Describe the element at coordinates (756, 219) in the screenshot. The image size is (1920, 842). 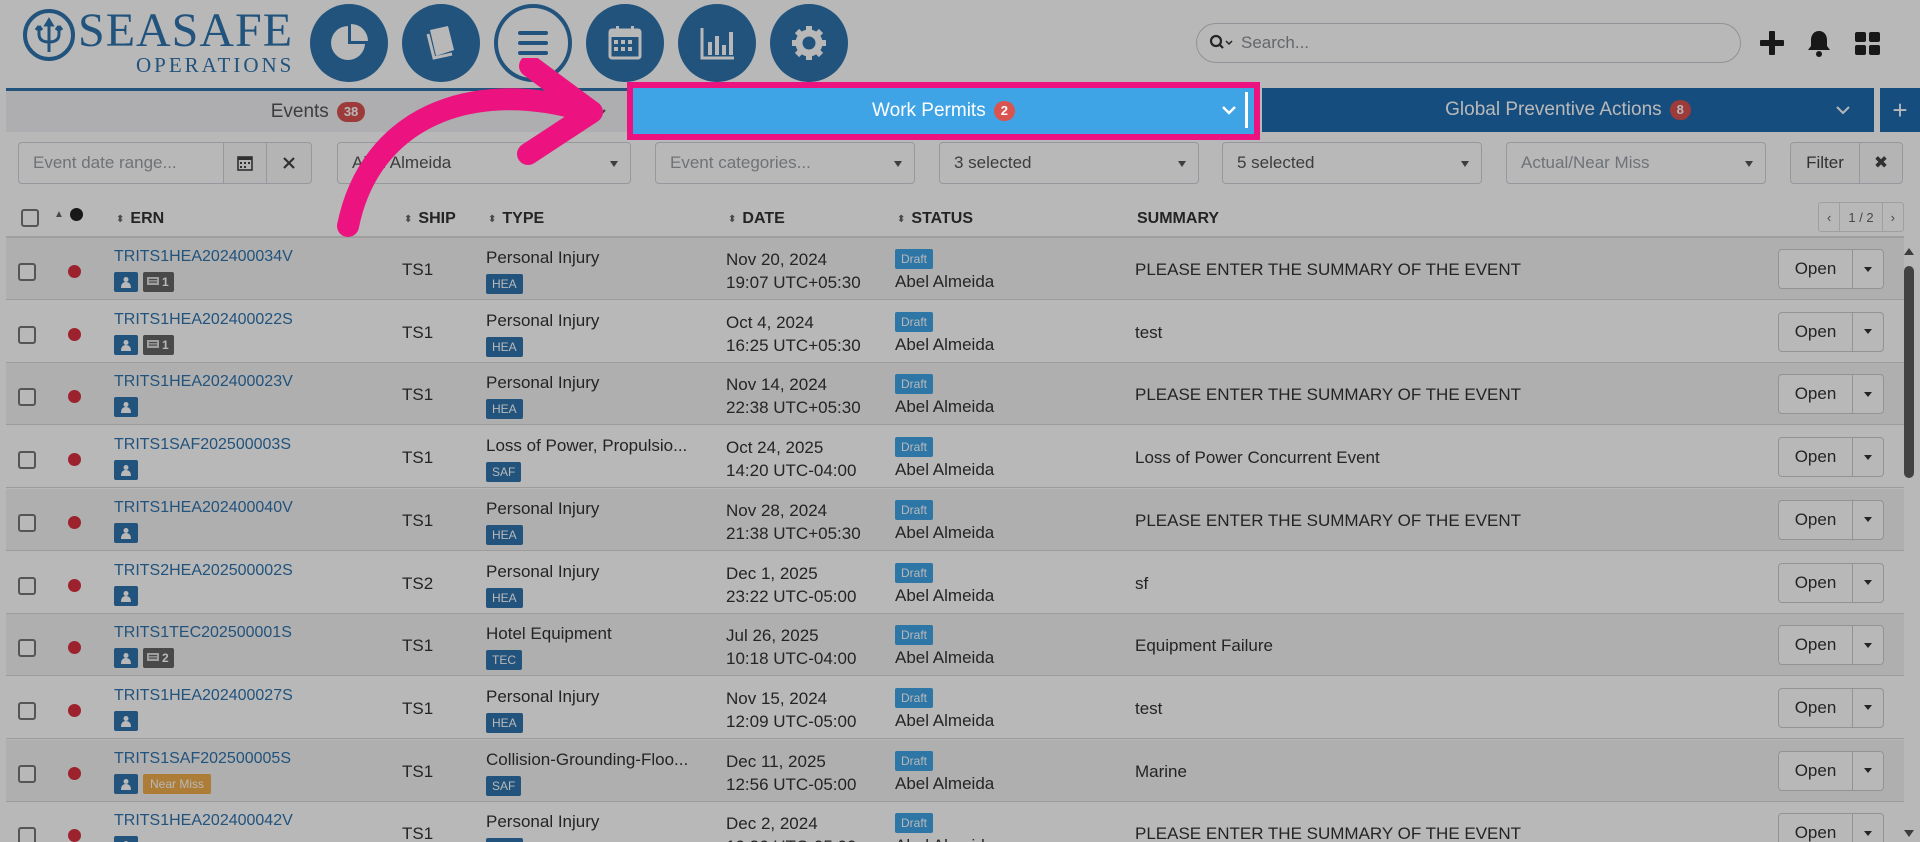
I see `sort-date-column: ⬍ DATE` at that location.